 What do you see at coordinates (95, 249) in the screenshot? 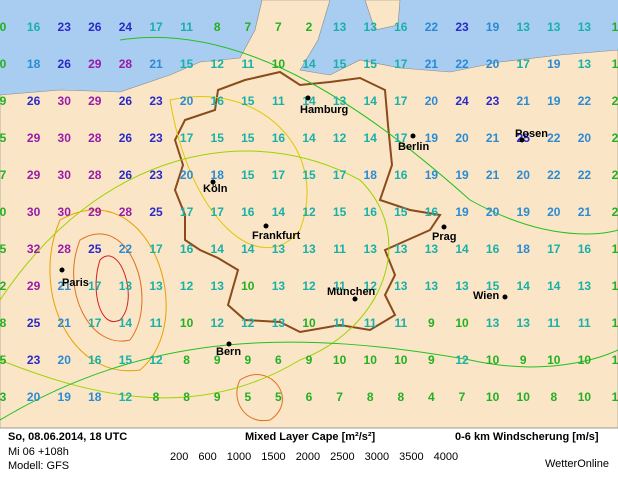
I see `grid-value: 25` at bounding box center [95, 249].